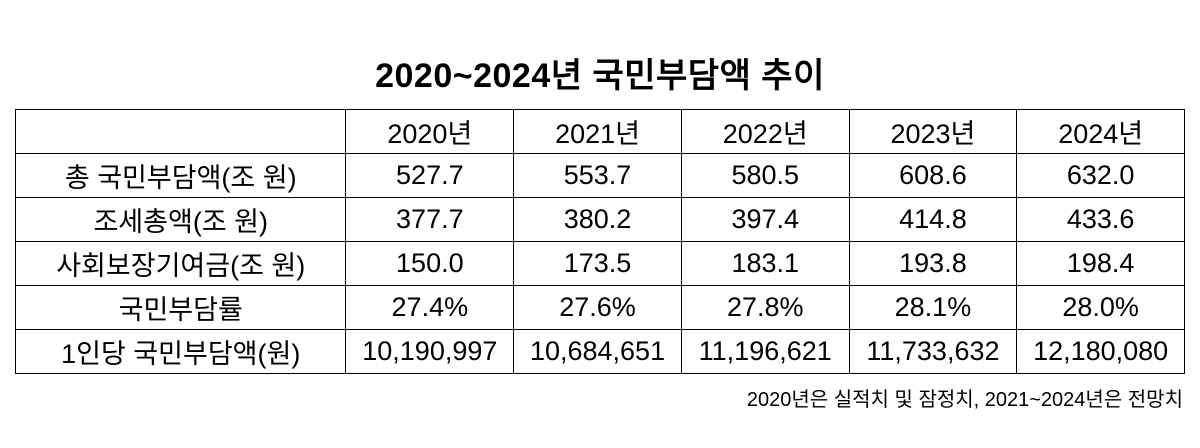 The image size is (1200, 448). I want to click on year-column-header: 2021년, so click(597, 131).